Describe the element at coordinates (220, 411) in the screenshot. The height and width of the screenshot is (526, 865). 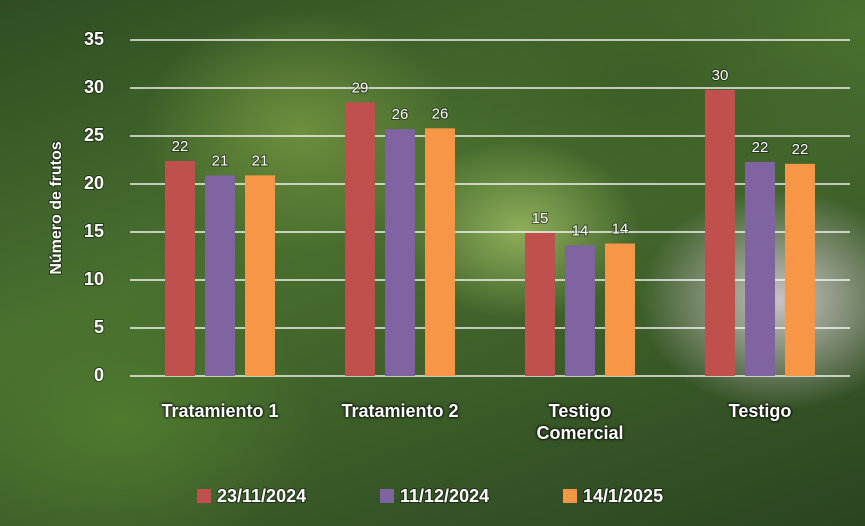
I see `x-tick-label: Tratamiento 1` at that location.